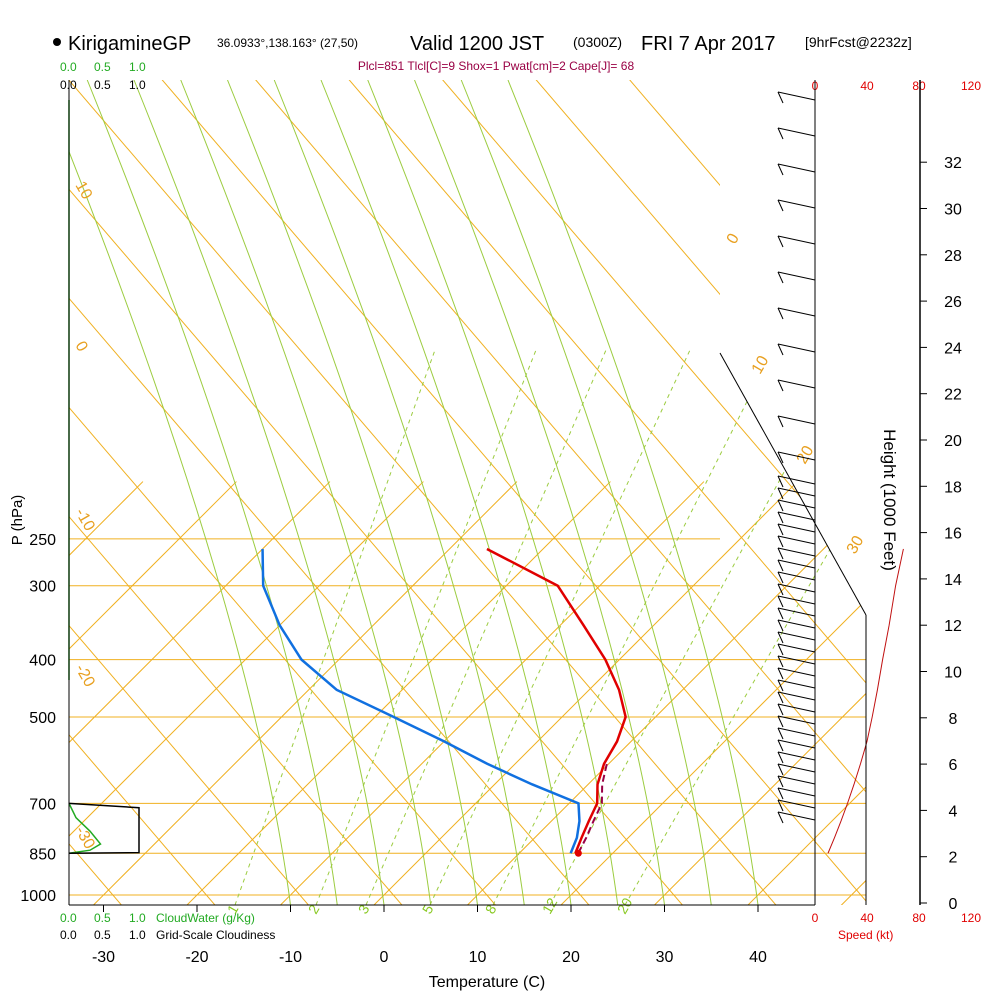  Describe the element at coordinates (290, 957) in the screenshot. I see `x-tick-label--10: -10` at that location.